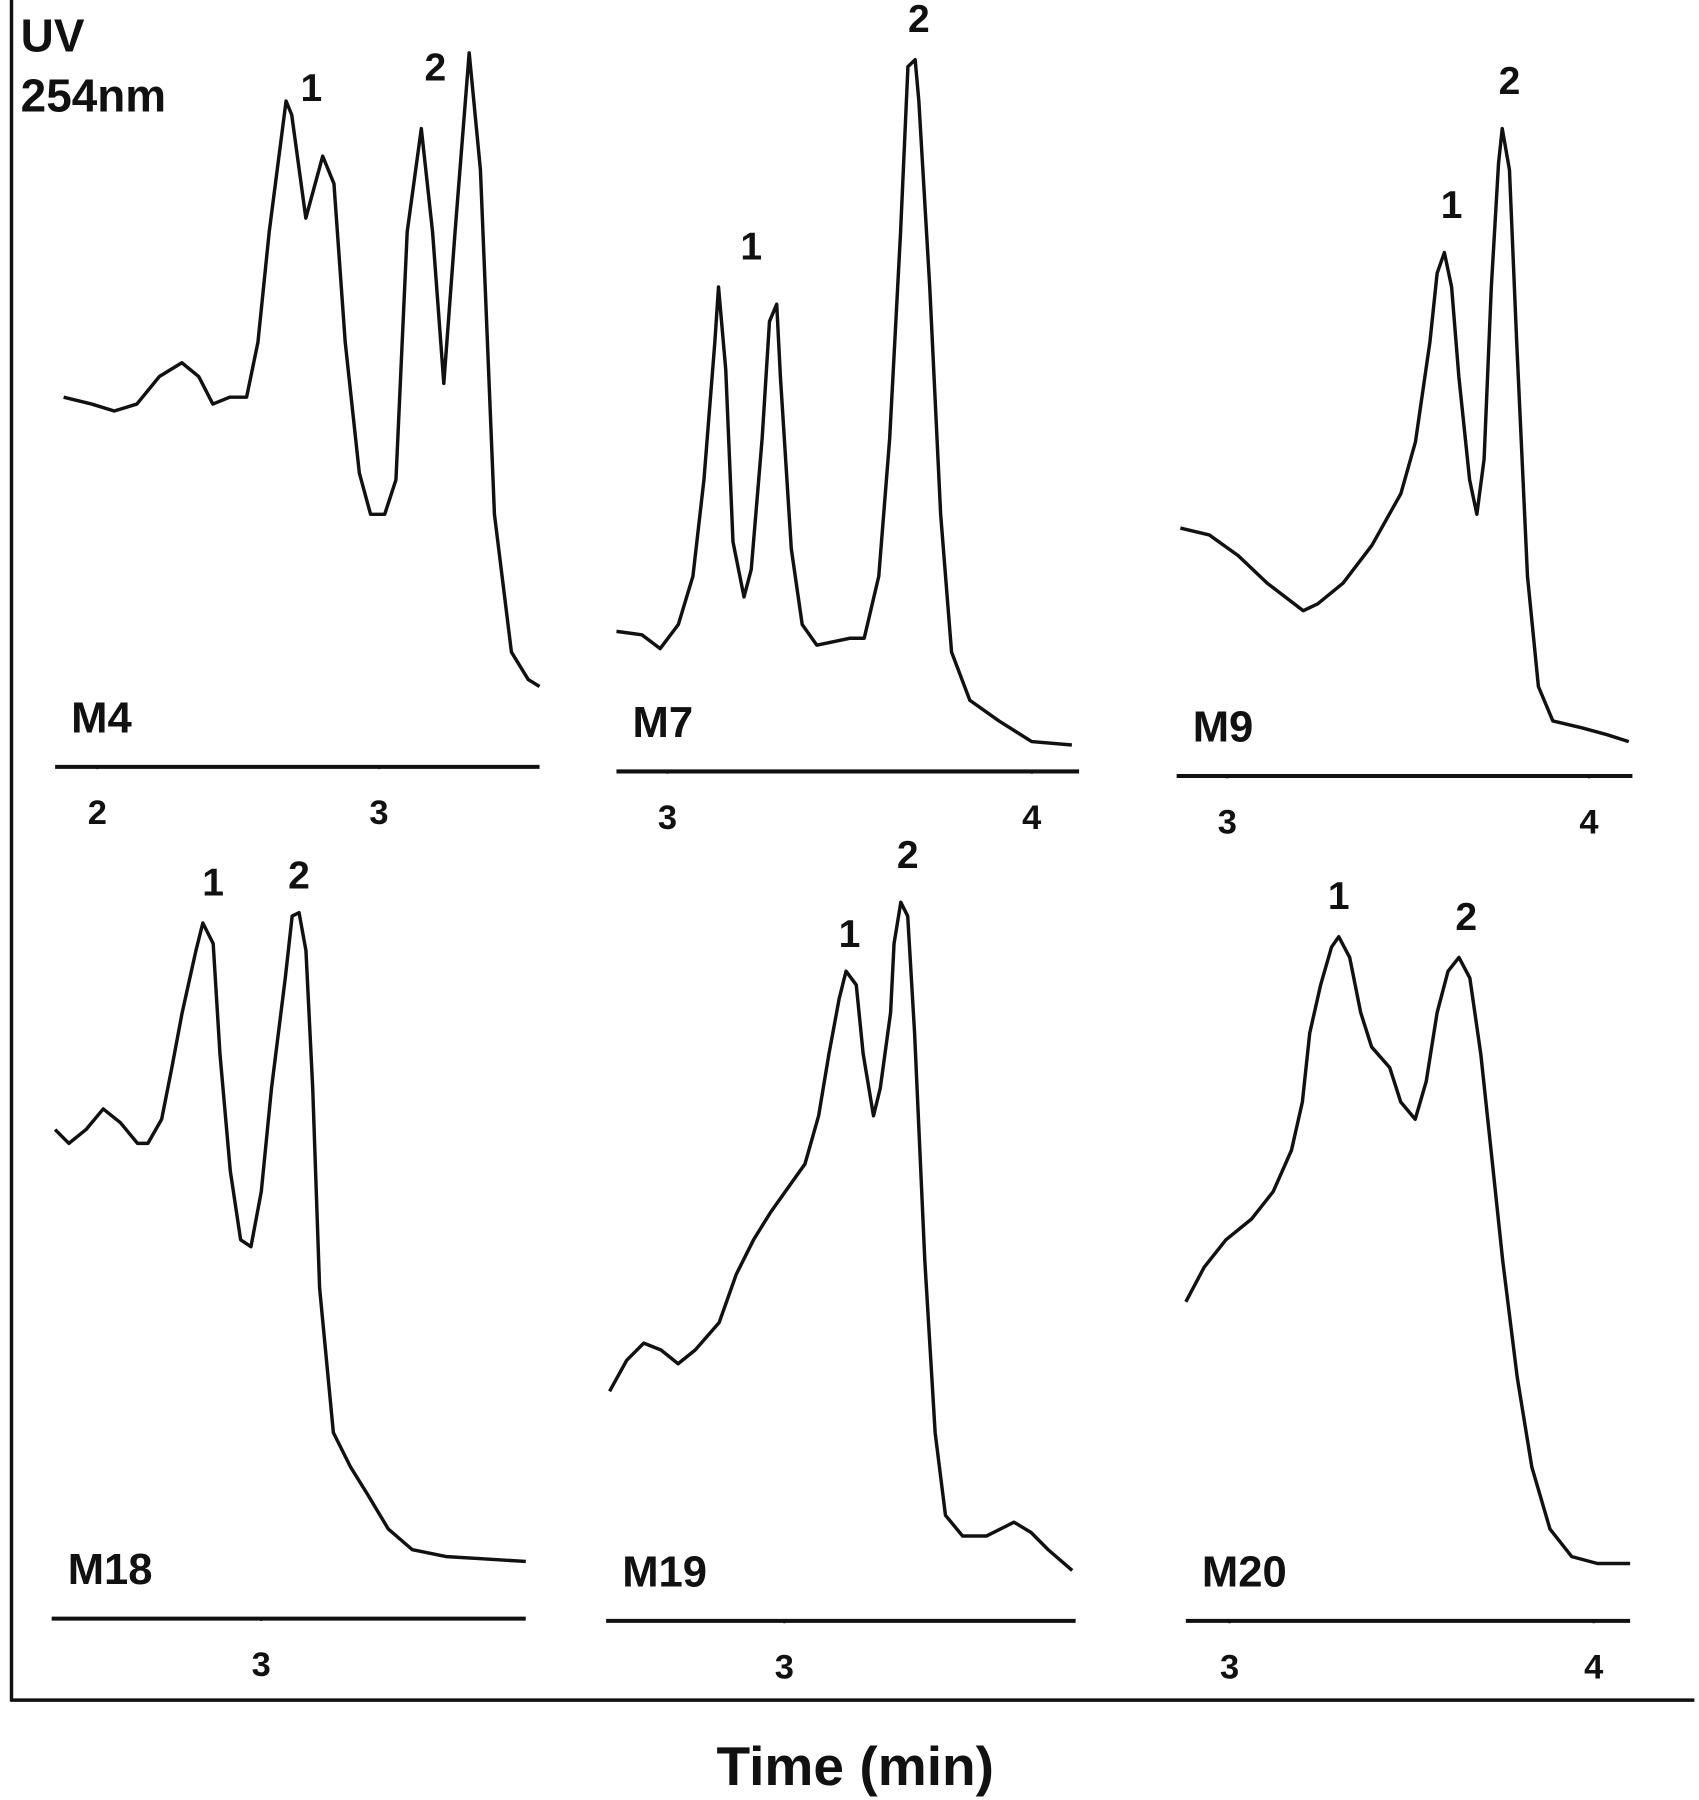  I want to click on panel-label: M4, so click(101, 718).